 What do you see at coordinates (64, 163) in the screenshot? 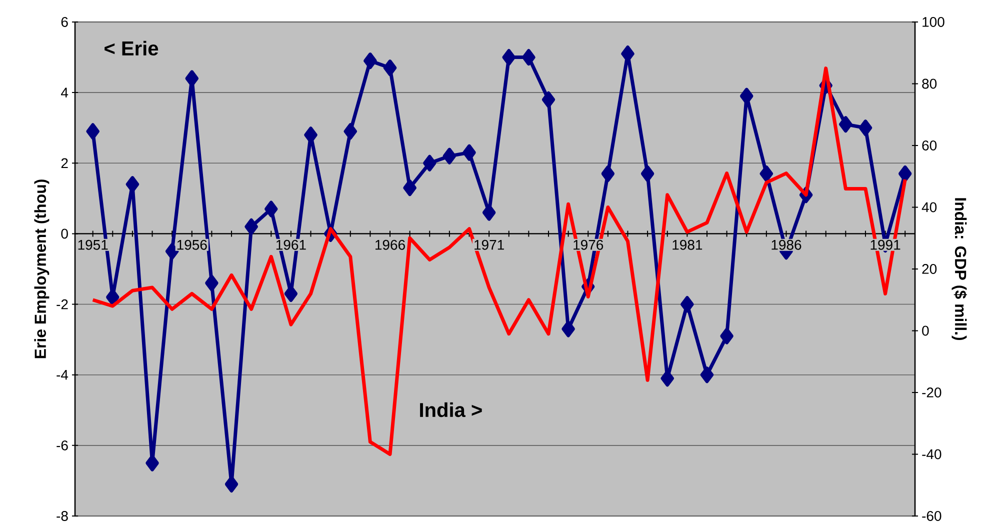
I see `y-tick-label: 2` at bounding box center [64, 163].